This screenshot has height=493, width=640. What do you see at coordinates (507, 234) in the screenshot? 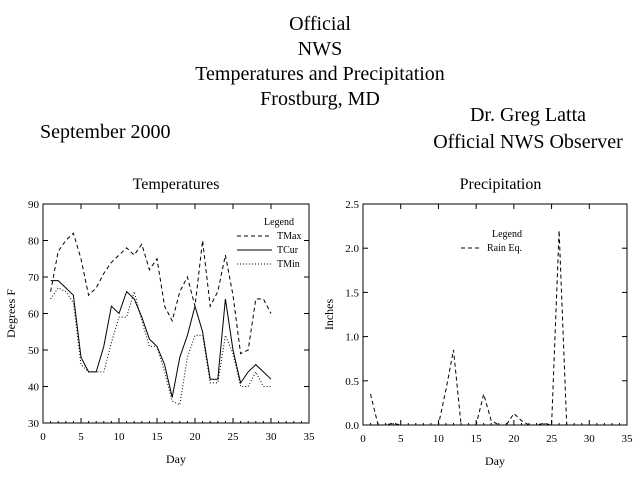
I see `precip-legend-title: Legend` at bounding box center [507, 234].